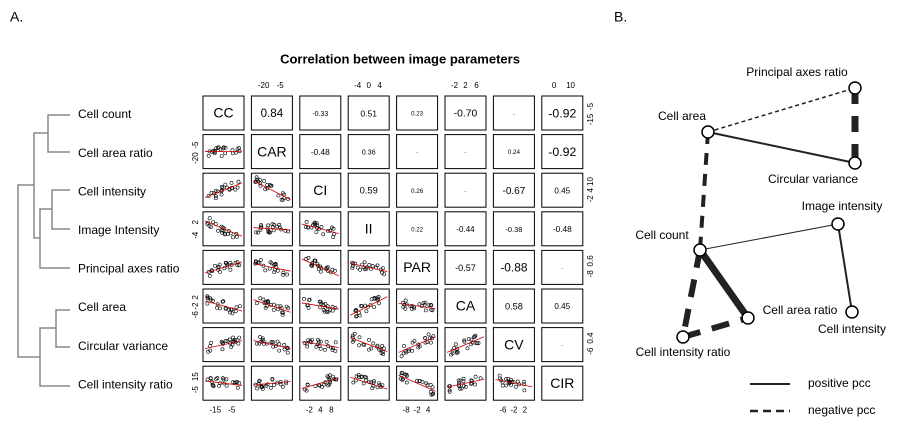 The image size is (902, 448). Describe the element at coordinates (369, 191) in the screenshot. I see `correlation-value: 0.59` at that location.